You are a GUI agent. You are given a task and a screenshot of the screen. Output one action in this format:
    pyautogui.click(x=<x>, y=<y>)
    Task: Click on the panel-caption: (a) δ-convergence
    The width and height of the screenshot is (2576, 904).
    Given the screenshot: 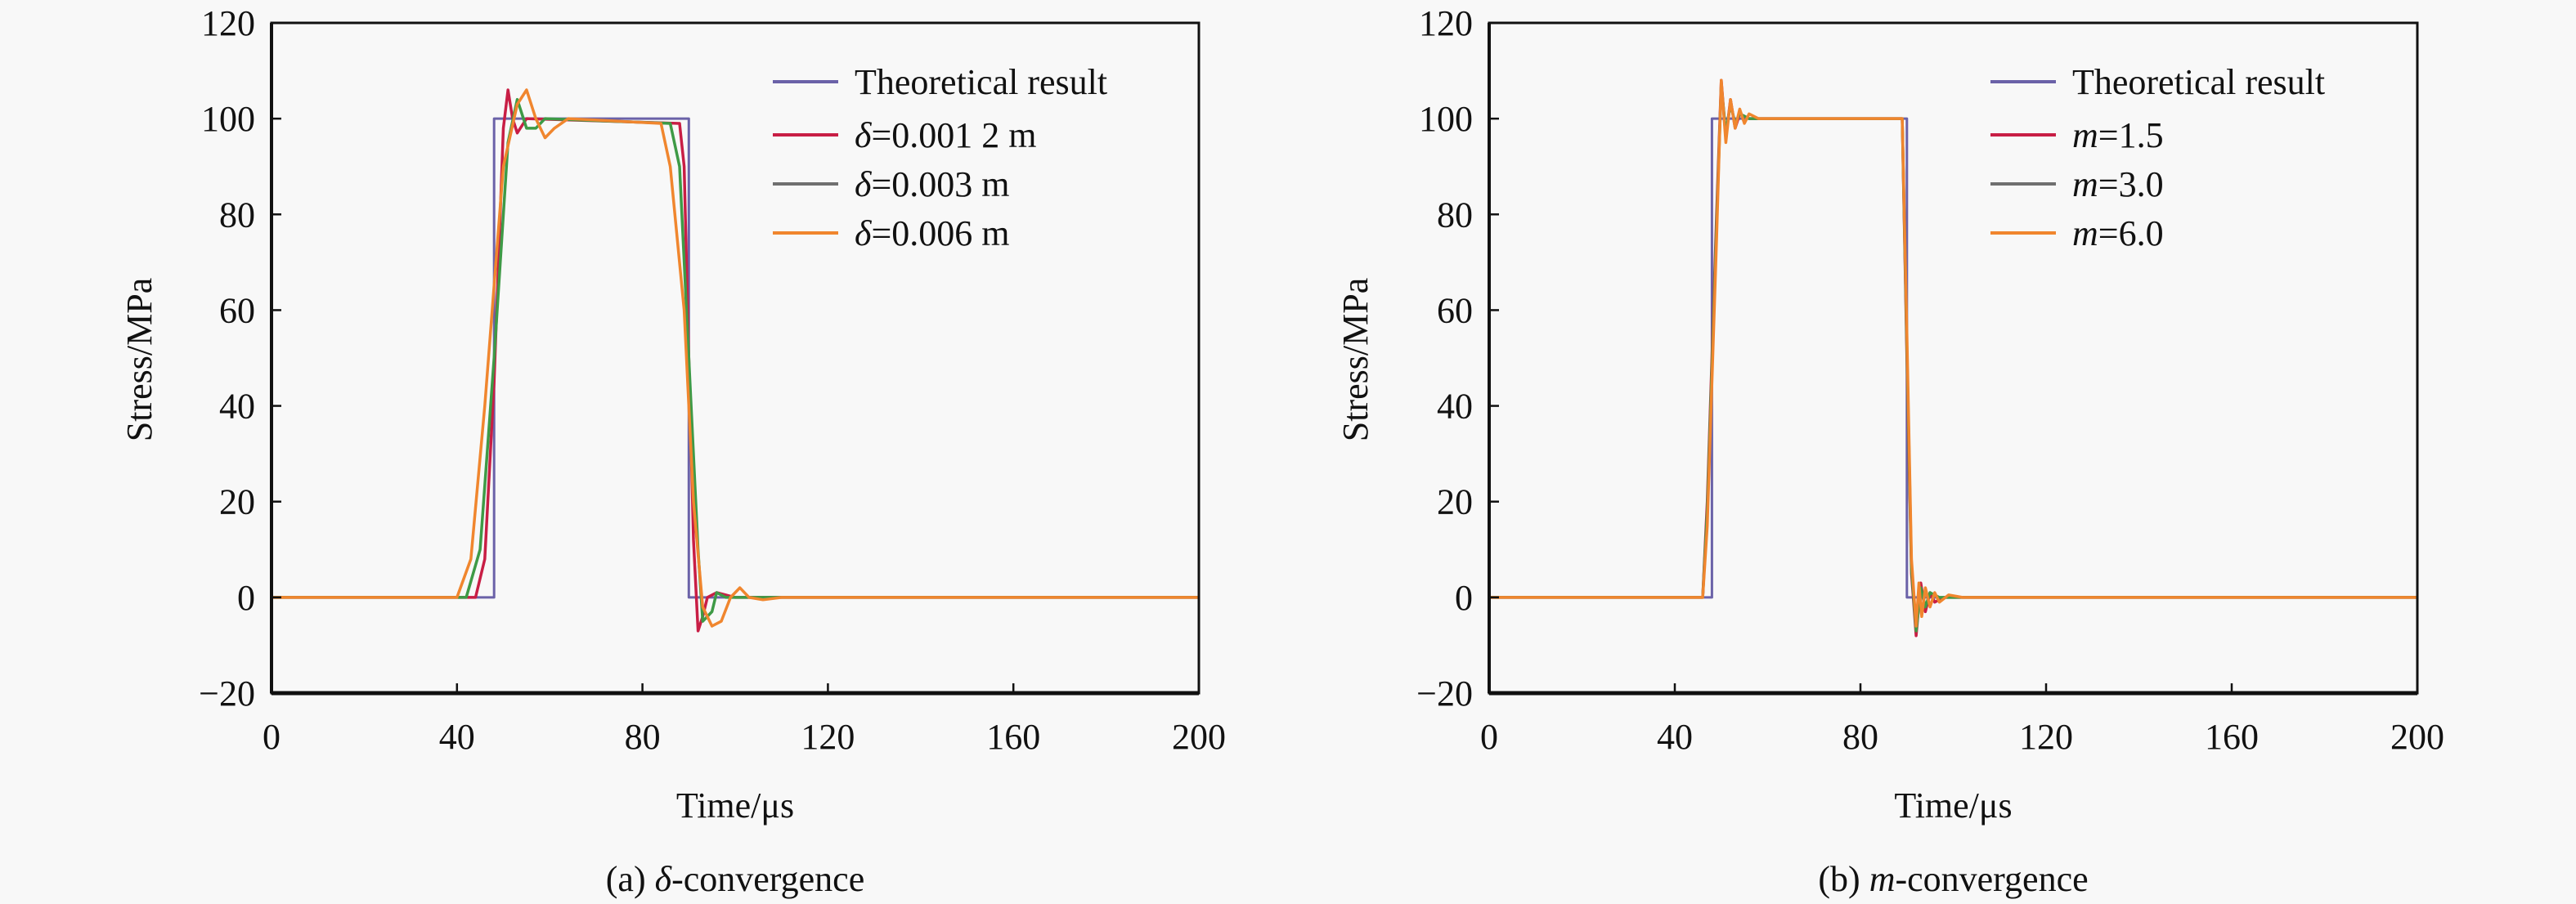 What is the action you would take?
    pyautogui.click(x=735, y=879)
    